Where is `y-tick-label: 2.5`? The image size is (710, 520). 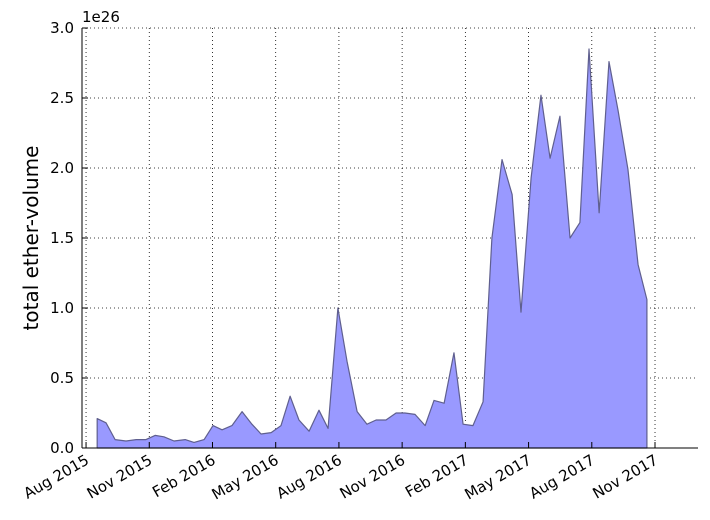 y-tick-label: 2.5 is located at coordinates (62, 98).